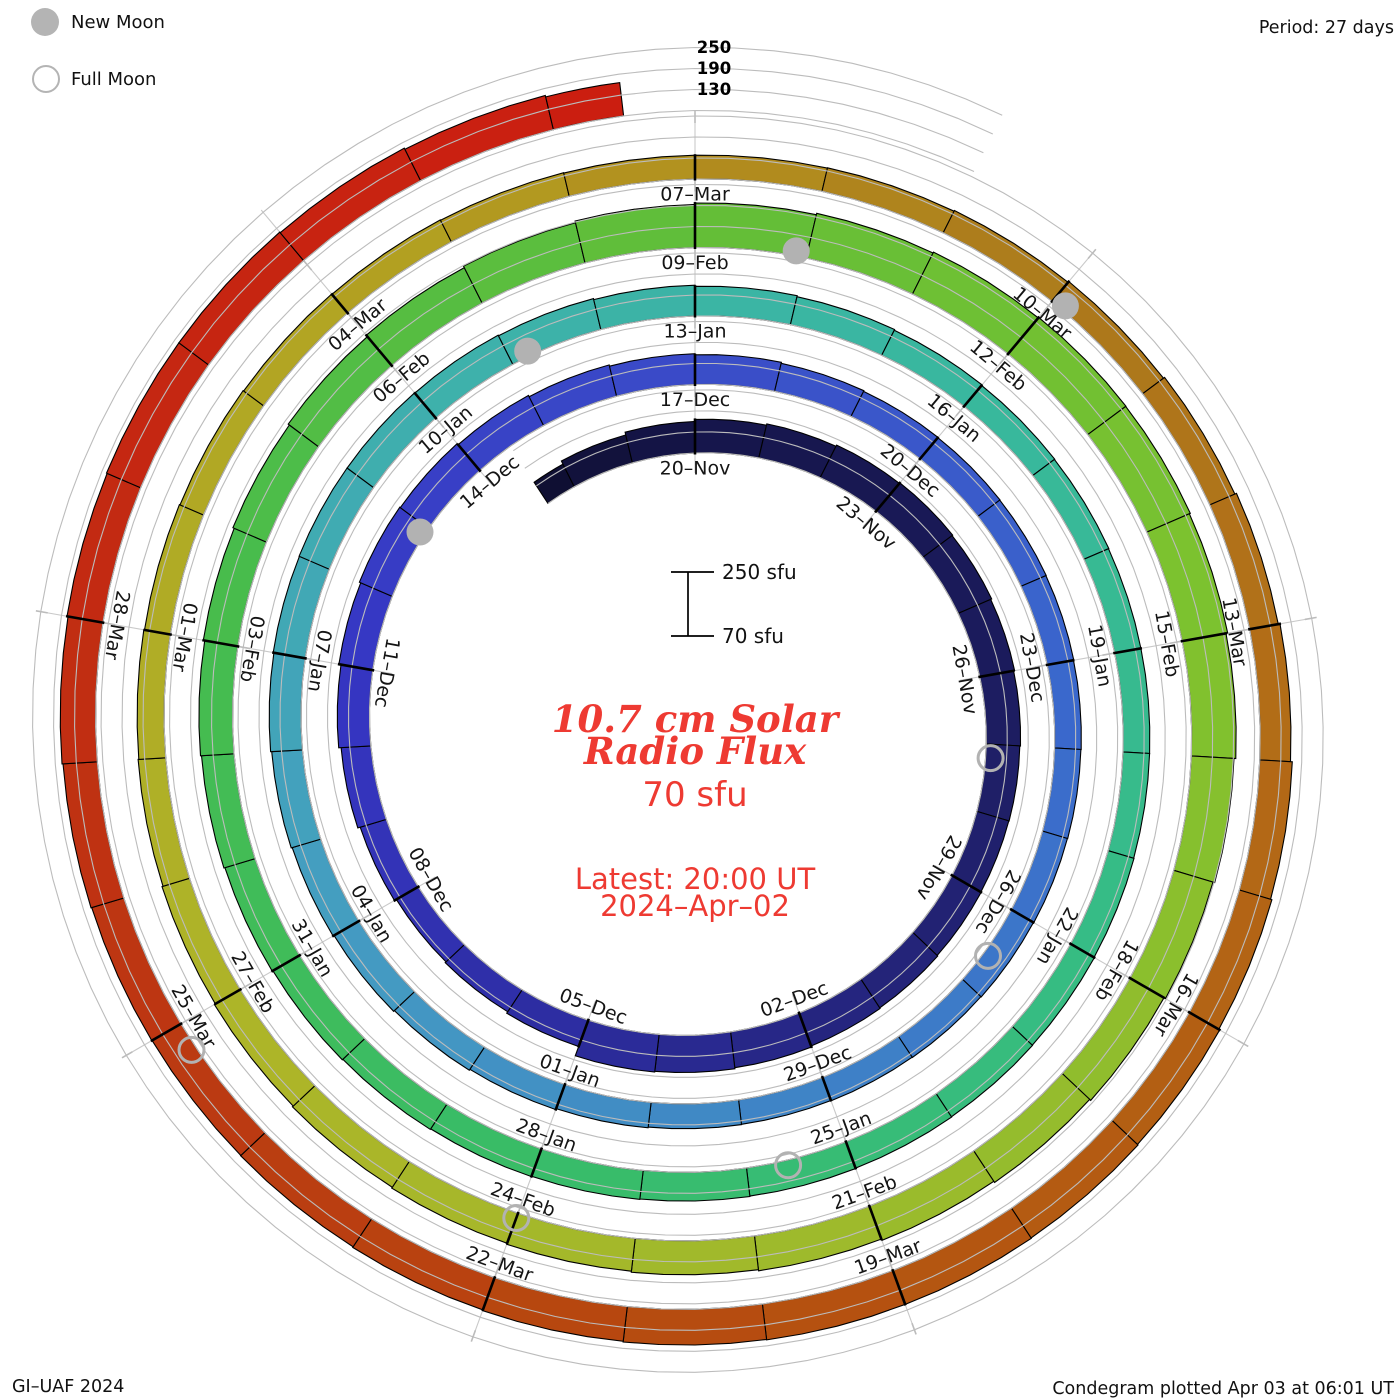  I want to click on chart-title-line2: Radio Flux, so click(695, 751).